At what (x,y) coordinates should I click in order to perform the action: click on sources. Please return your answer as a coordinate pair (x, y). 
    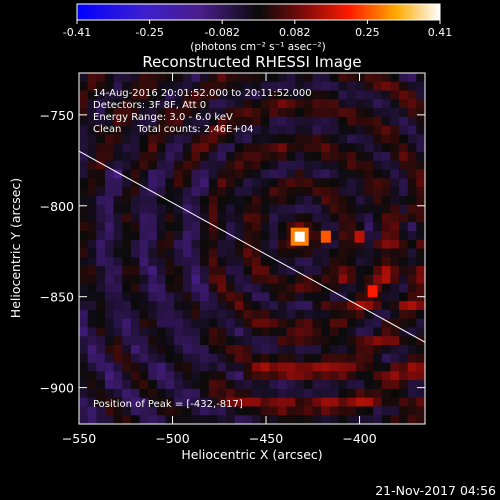
    Looking at the image, I should click on (334, 262).